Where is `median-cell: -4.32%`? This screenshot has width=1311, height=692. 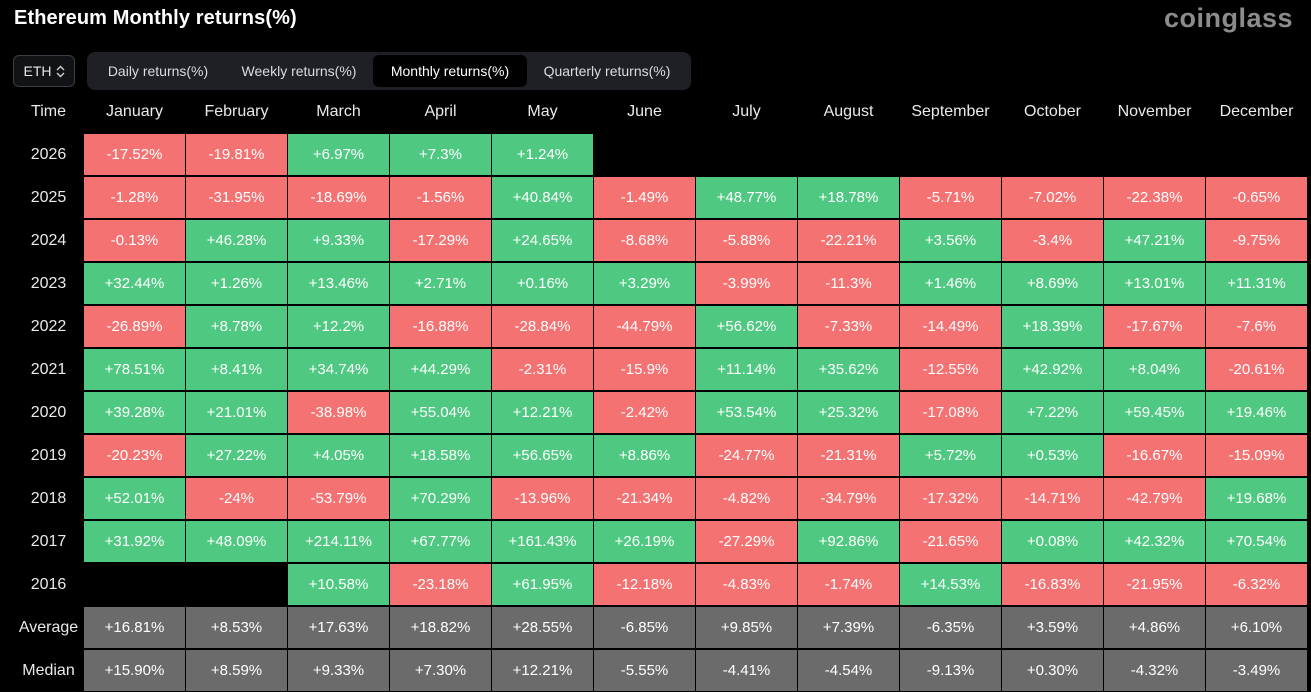
median-cell: -4.32% is located at coordinates (1154, 670).